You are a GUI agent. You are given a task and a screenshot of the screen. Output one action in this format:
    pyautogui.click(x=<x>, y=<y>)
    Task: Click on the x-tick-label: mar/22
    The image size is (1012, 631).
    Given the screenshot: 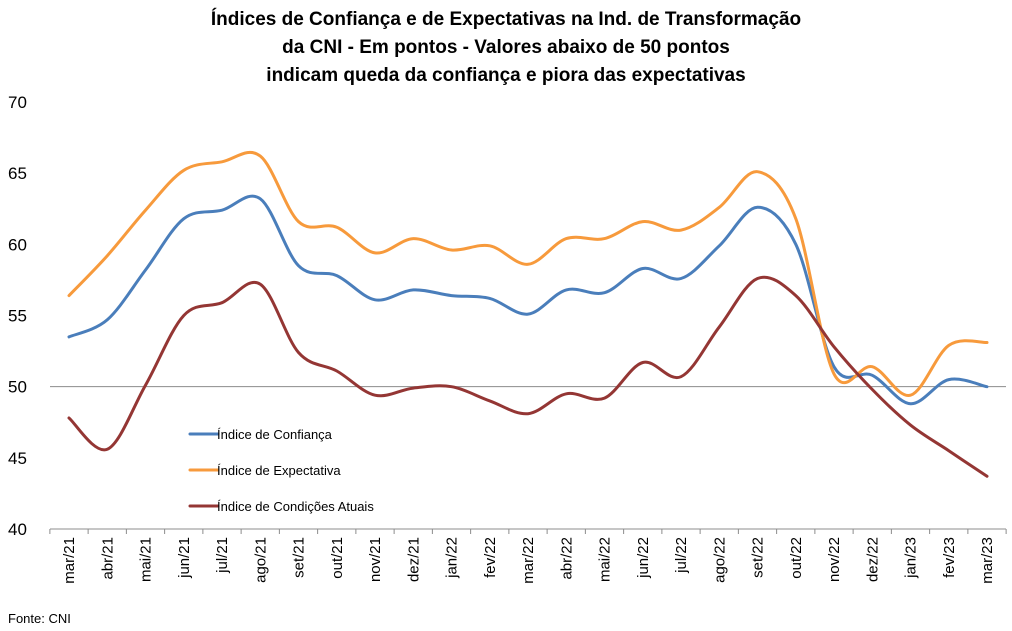 What is the action you would take?
    pyautogui.click(x=528, y=560)
    